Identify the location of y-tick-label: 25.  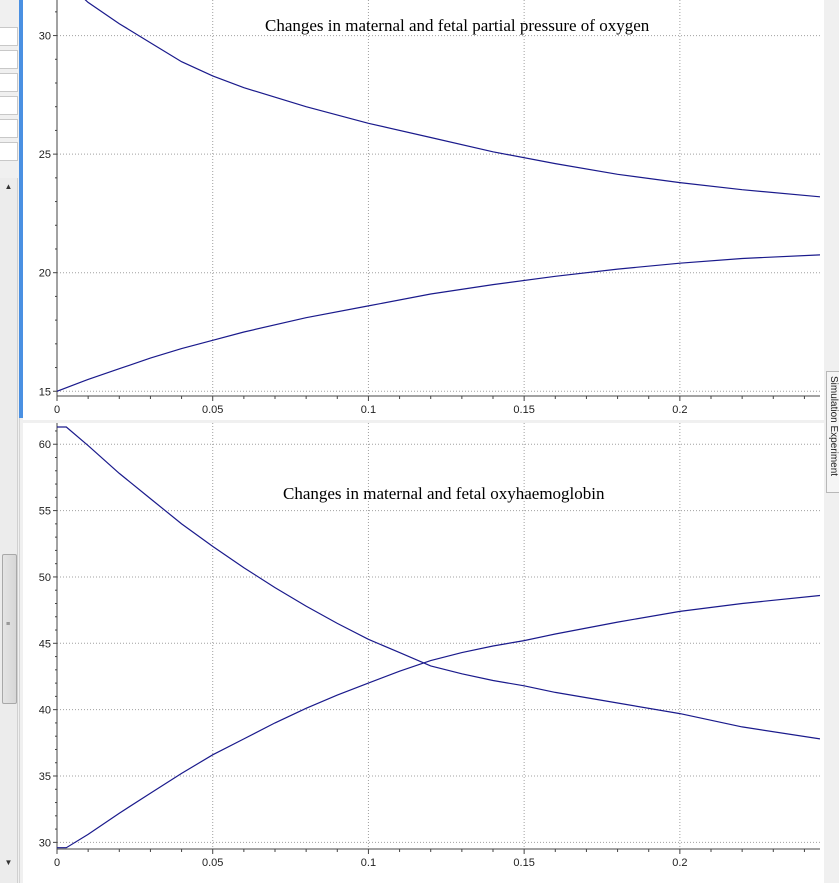
(45, 155).